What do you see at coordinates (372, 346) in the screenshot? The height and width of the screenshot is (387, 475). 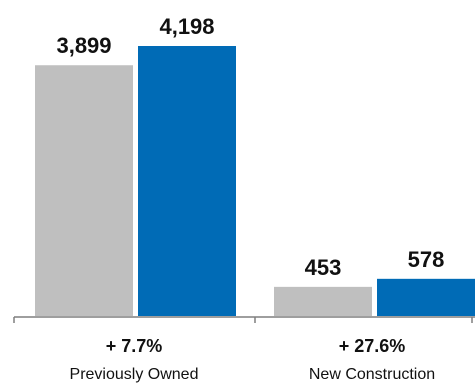 I see `change-label-2: + 27.6%` at bounding box center [372, 346].